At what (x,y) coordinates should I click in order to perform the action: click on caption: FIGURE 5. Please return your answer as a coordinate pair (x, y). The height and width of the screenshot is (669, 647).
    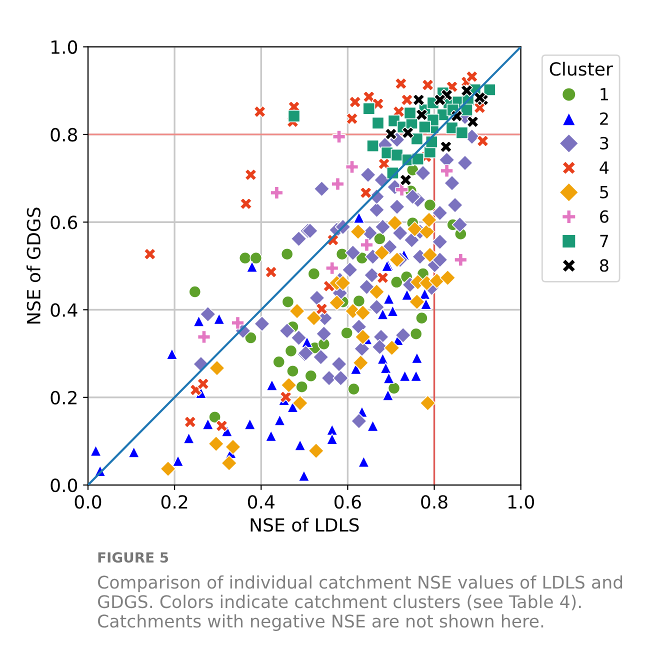
    Looking at the image, I should click on (133, 557).